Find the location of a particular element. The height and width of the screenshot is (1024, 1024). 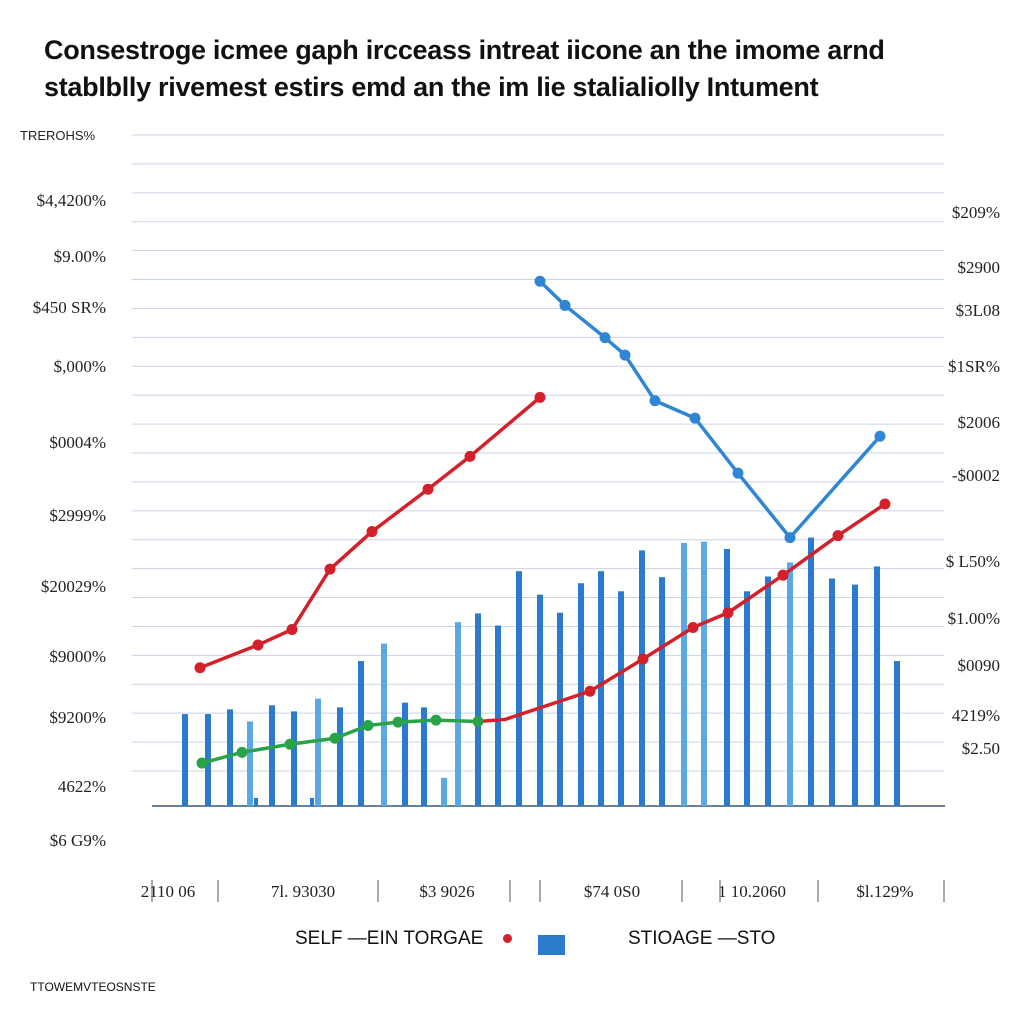

x-tick-0: 2110 06 is located at coordinates (168, 891).